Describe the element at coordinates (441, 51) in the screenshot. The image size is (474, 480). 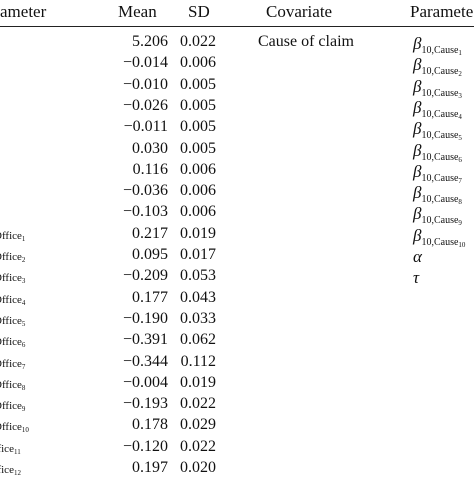
I see `symbol-subscript: 10,Cause1` at that location.